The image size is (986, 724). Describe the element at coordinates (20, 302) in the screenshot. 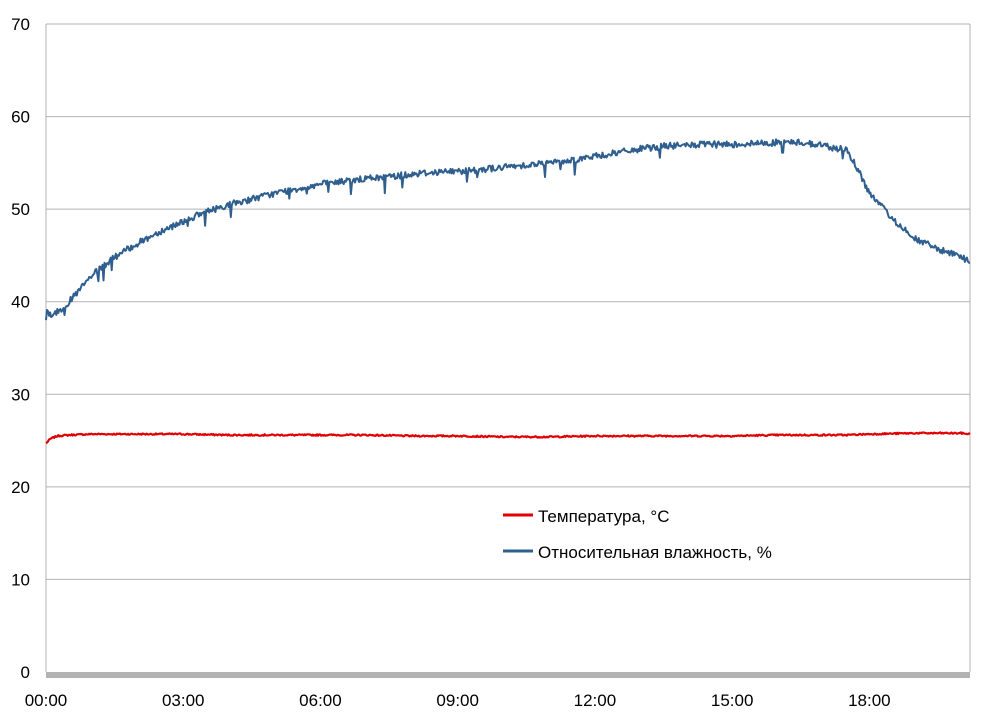

I see `y-tick-label: 40` at that location.